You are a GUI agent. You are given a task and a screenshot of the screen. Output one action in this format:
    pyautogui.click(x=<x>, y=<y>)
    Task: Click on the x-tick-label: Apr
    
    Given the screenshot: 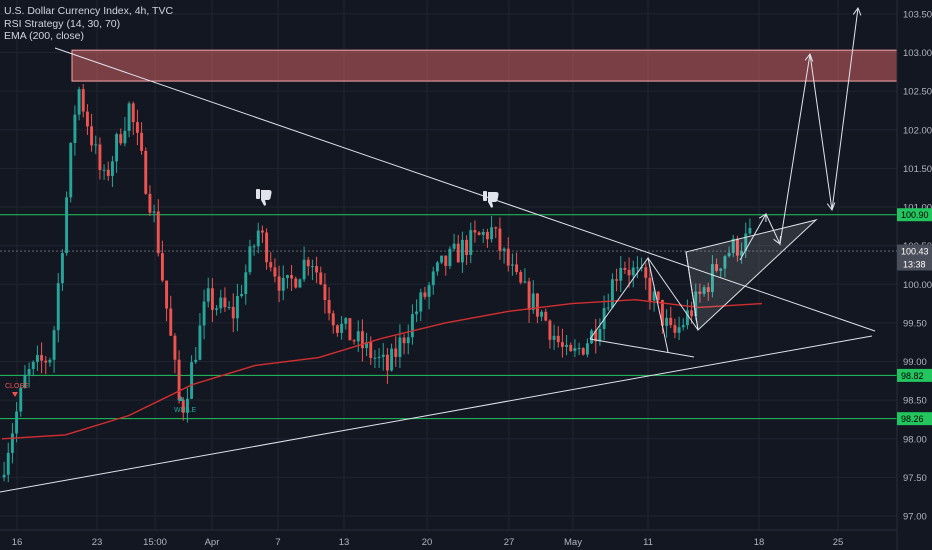 What is the action you would take?
    pyautogui.click(x=212, y=542)
    